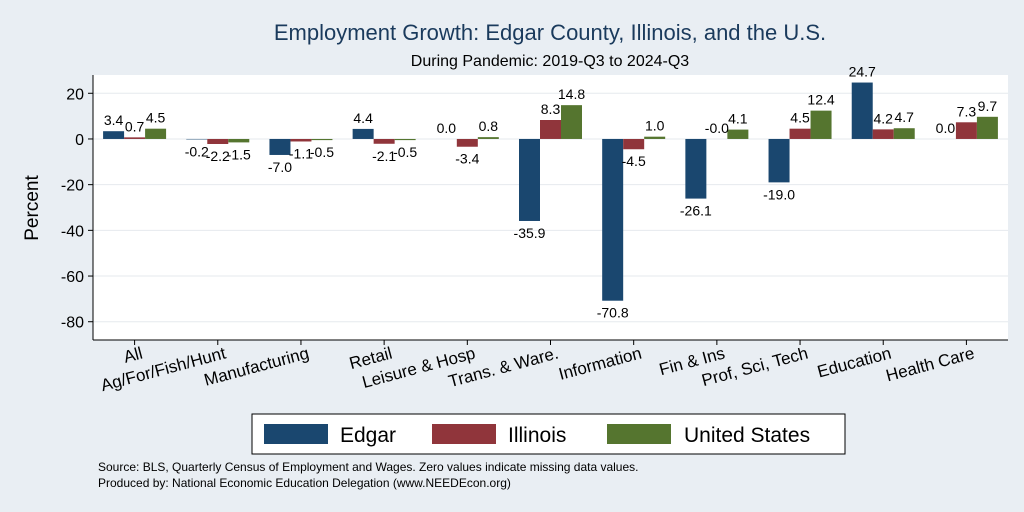 This screenshot has height=512, width=1024. I want to click on bar-united-states-ag-for-fish-hunt, so click(239, 140).